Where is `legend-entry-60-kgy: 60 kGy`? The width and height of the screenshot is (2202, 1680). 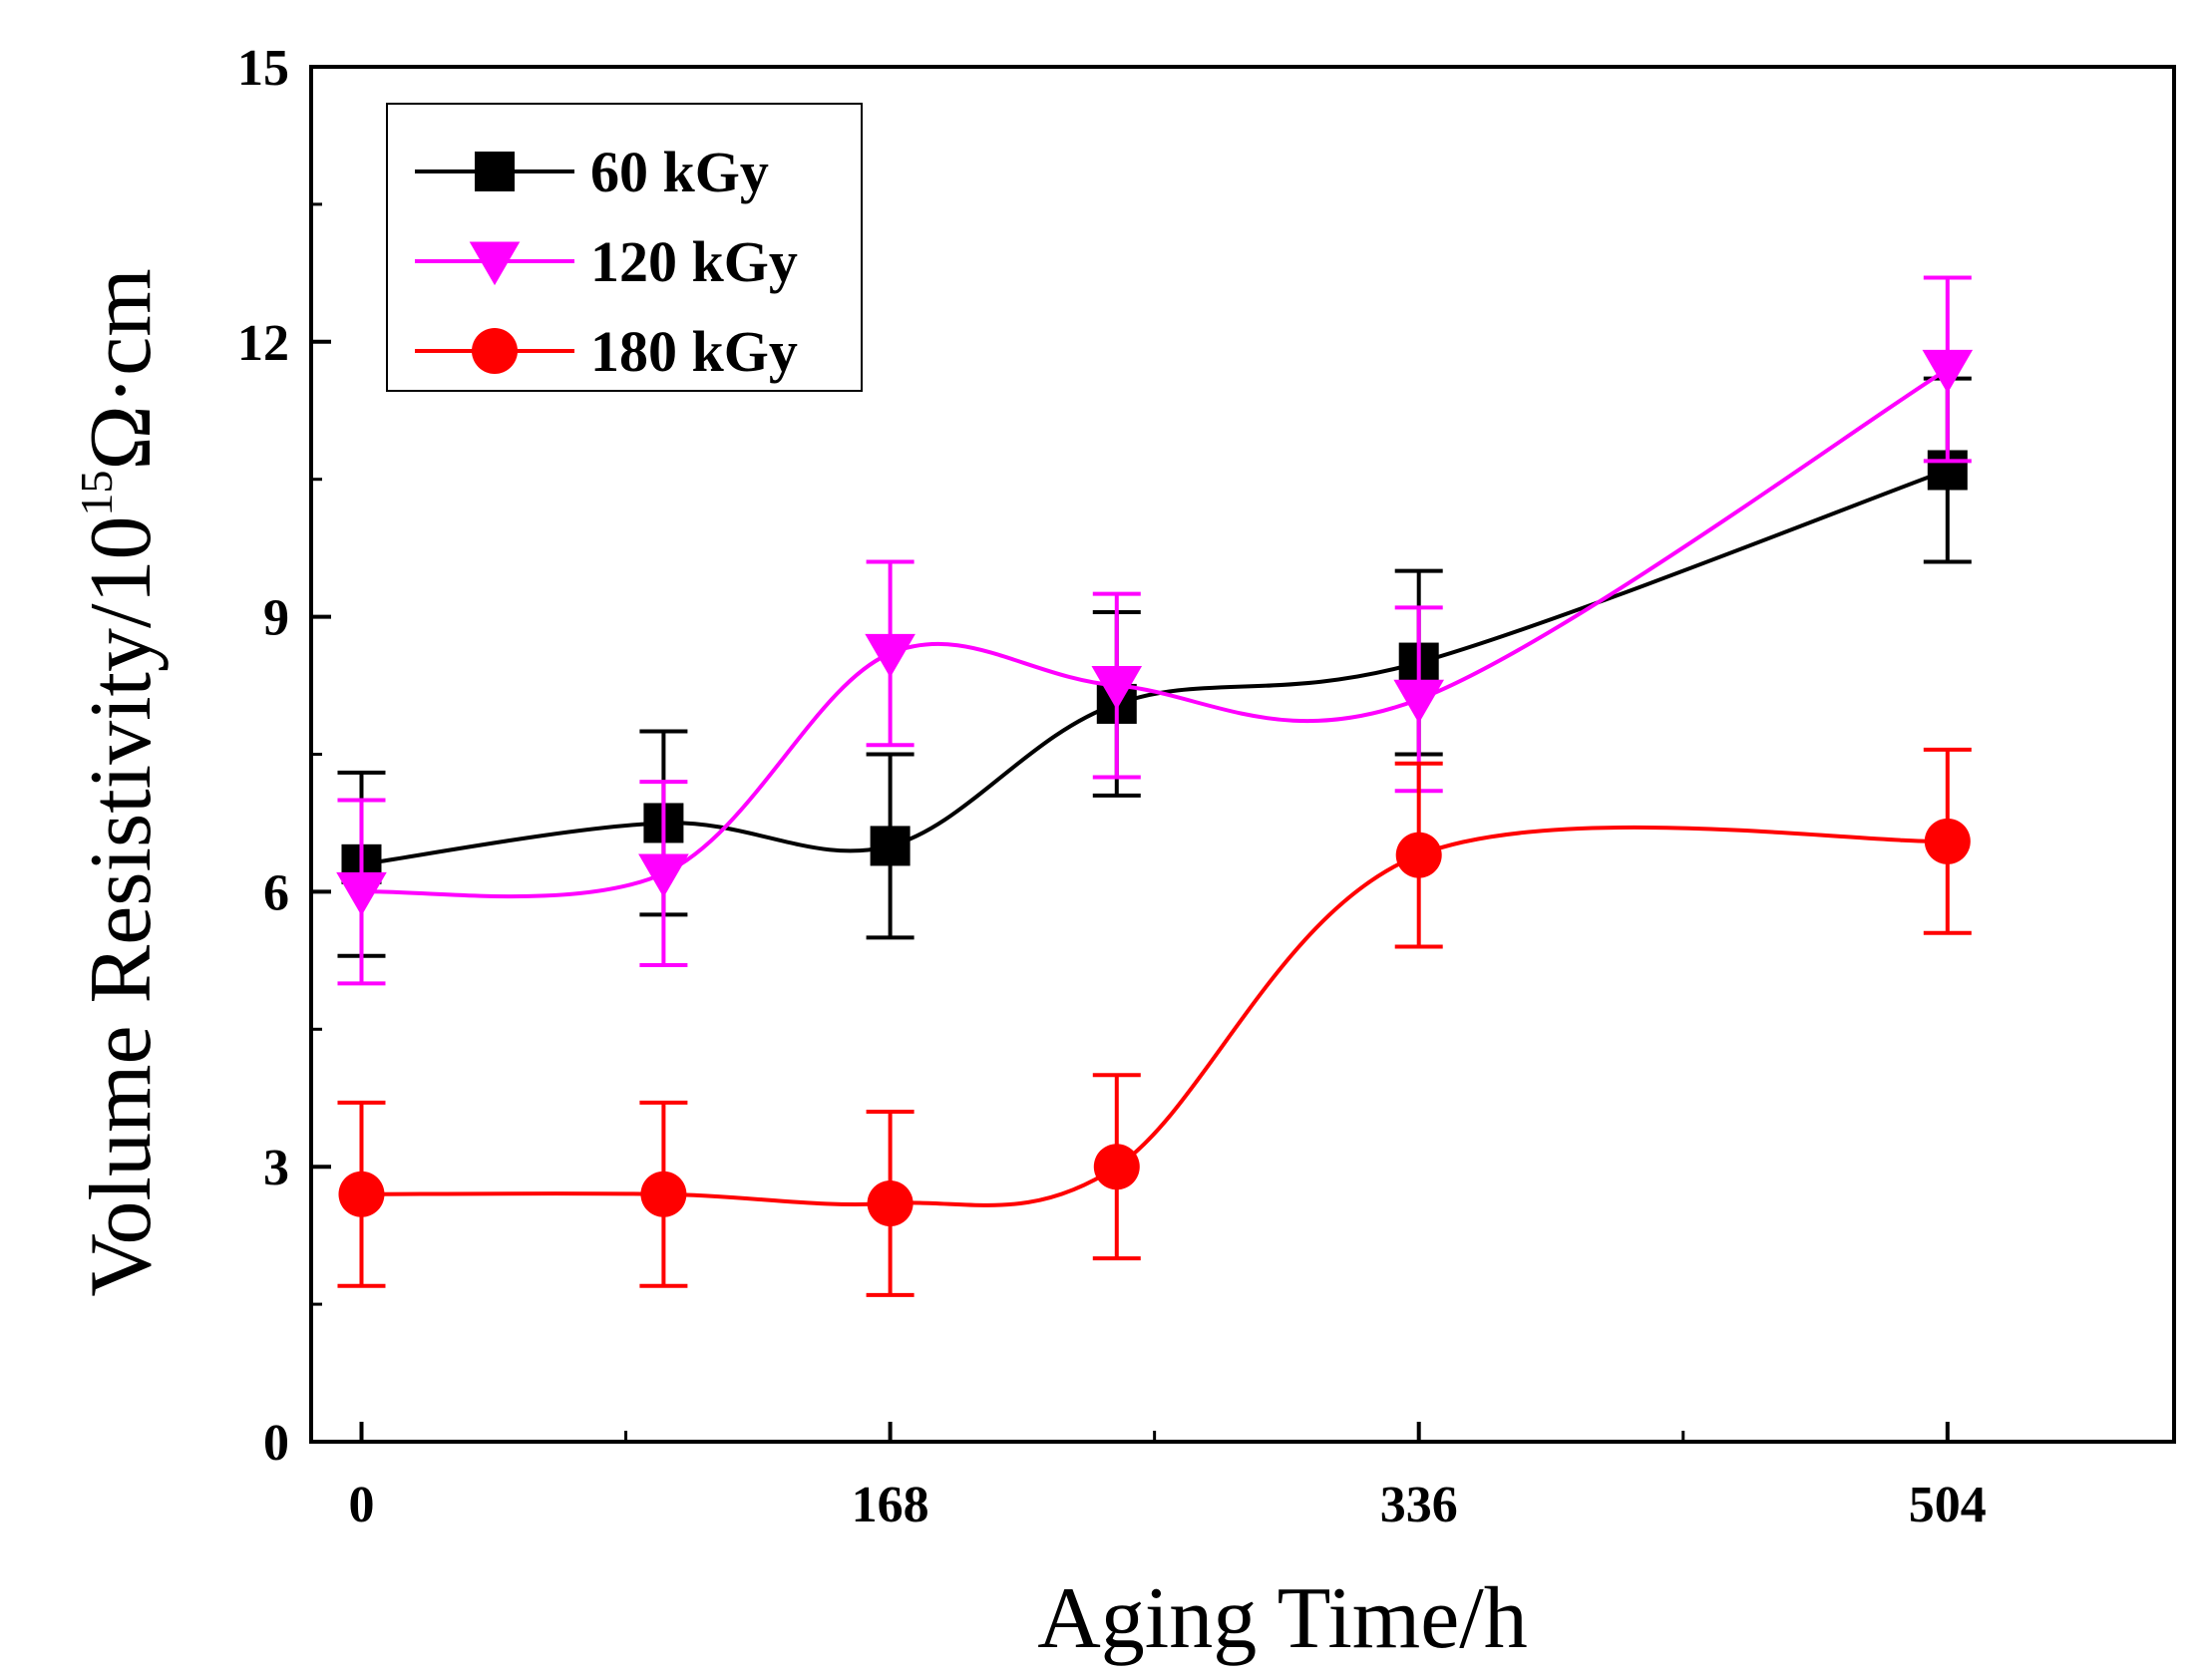 legend-entry-60-kgy: 60 kGy is located at coordinates (592, 172).